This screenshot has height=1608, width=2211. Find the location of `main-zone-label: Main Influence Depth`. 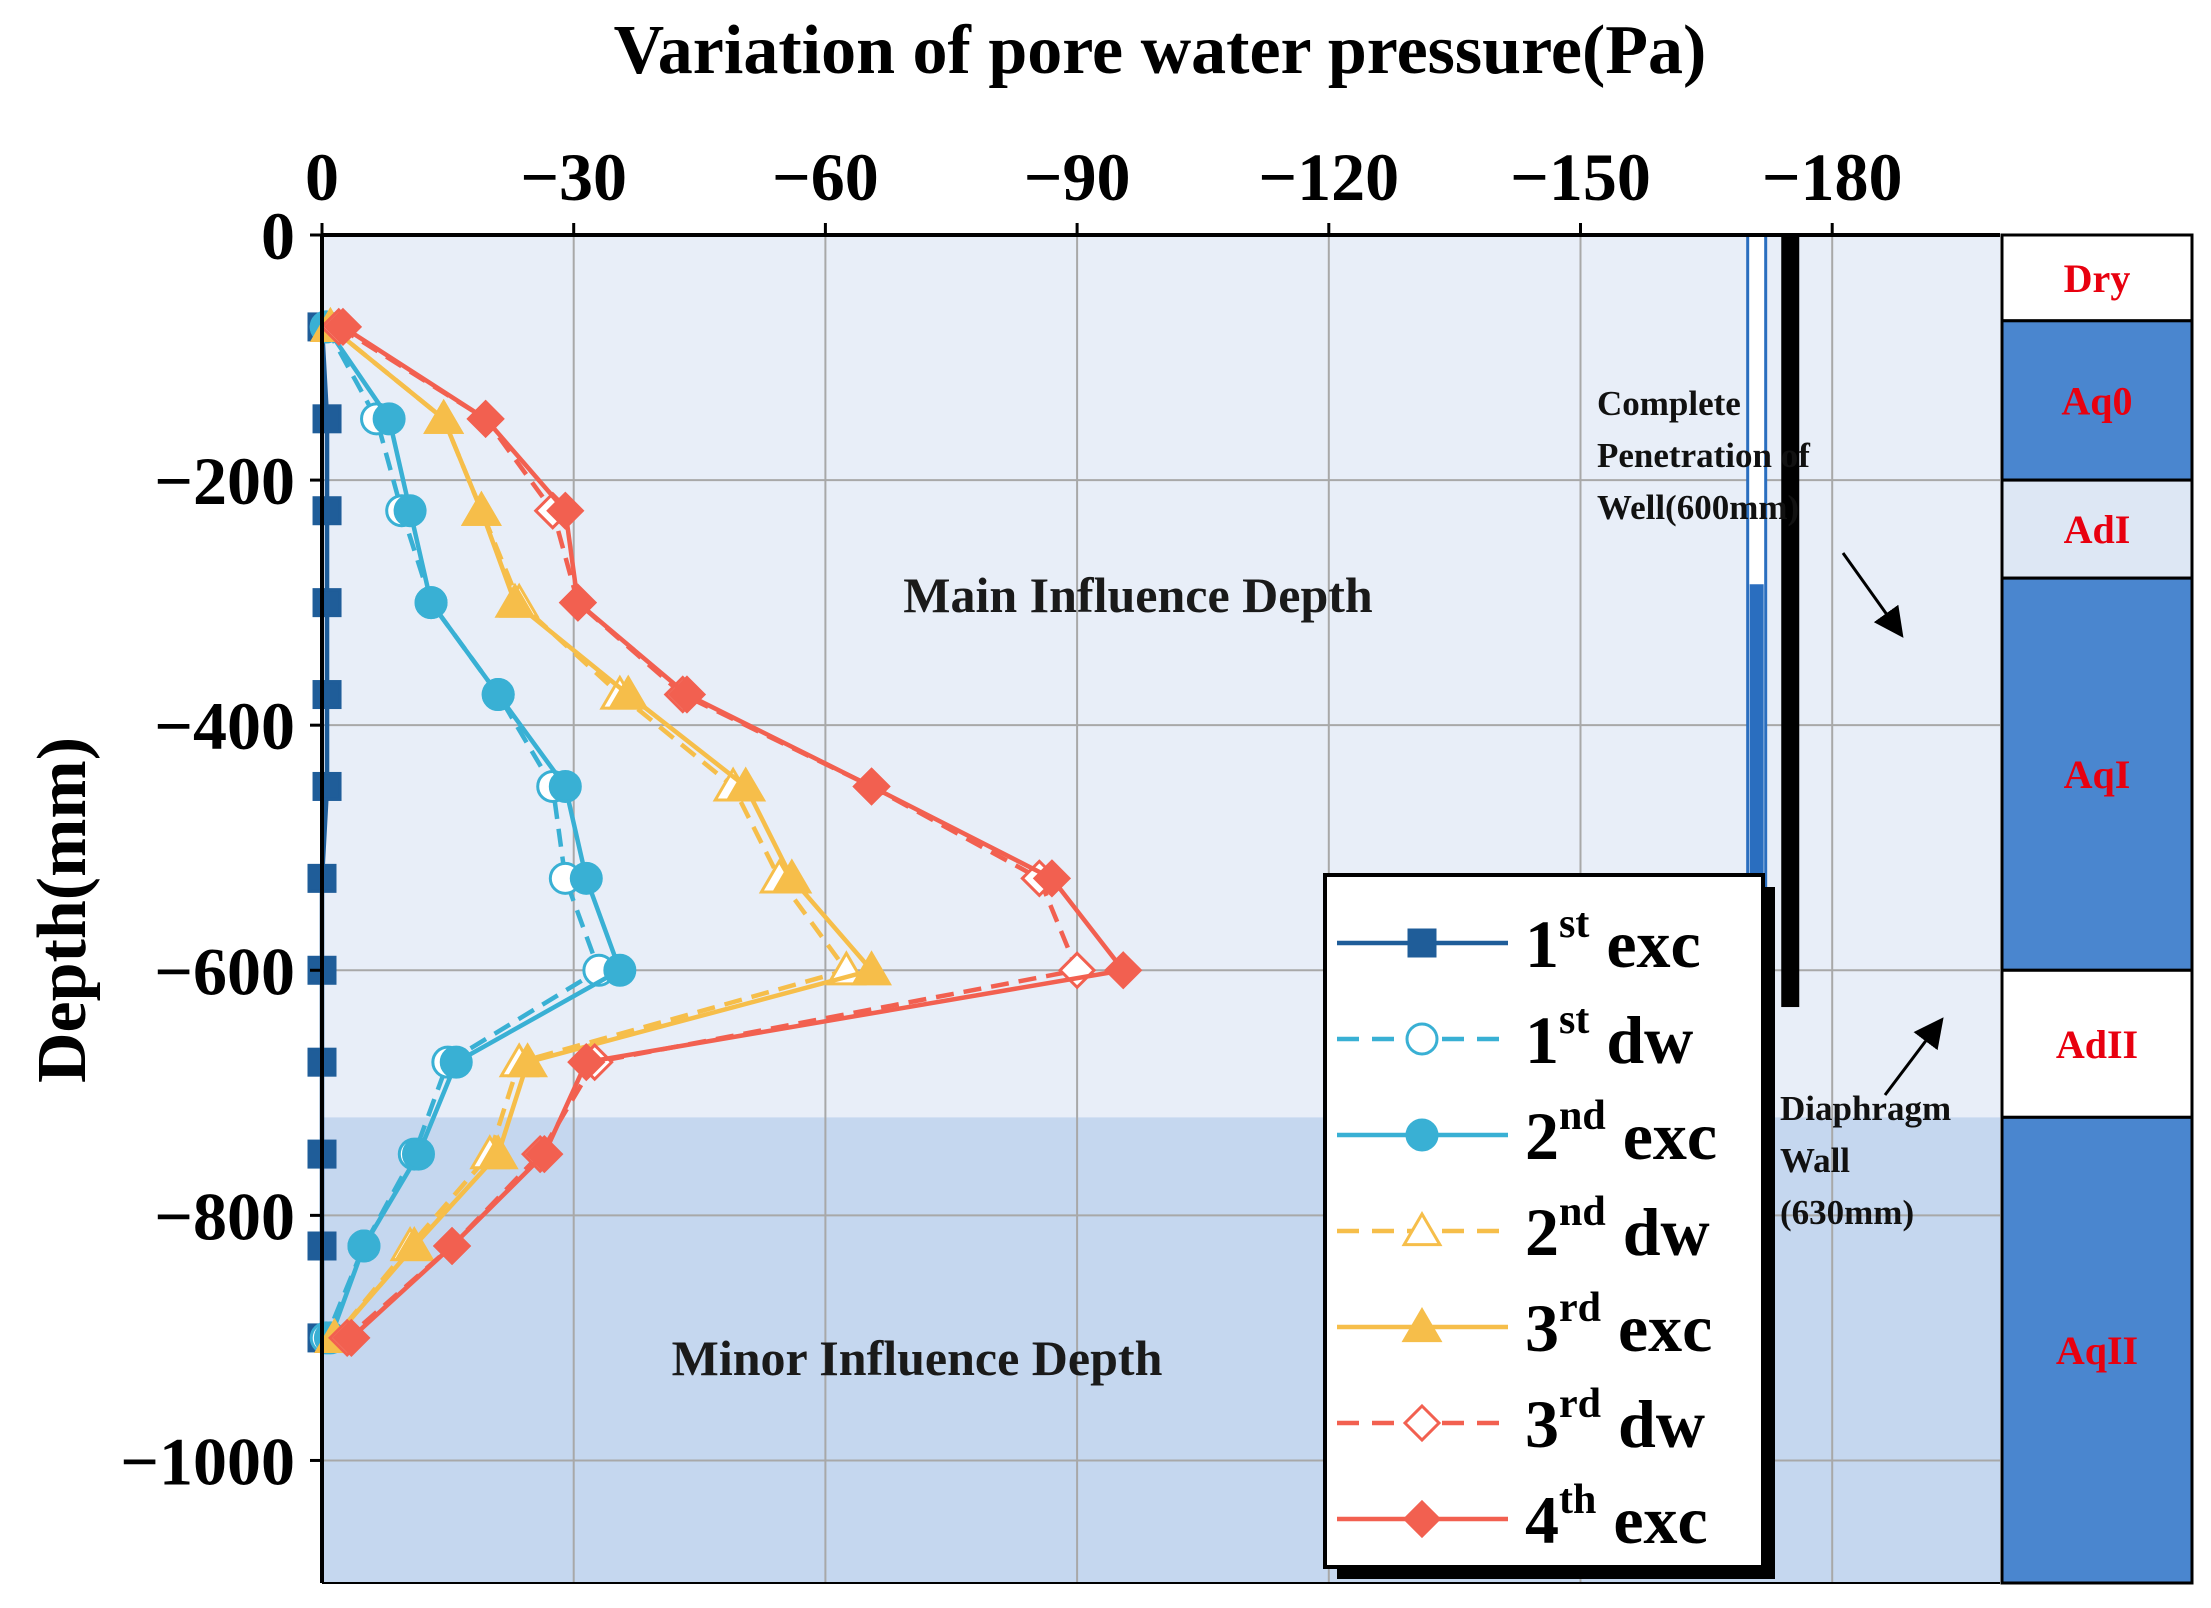

main-zone-label: Main Influence Depth is located at coordinates (1138, 595).